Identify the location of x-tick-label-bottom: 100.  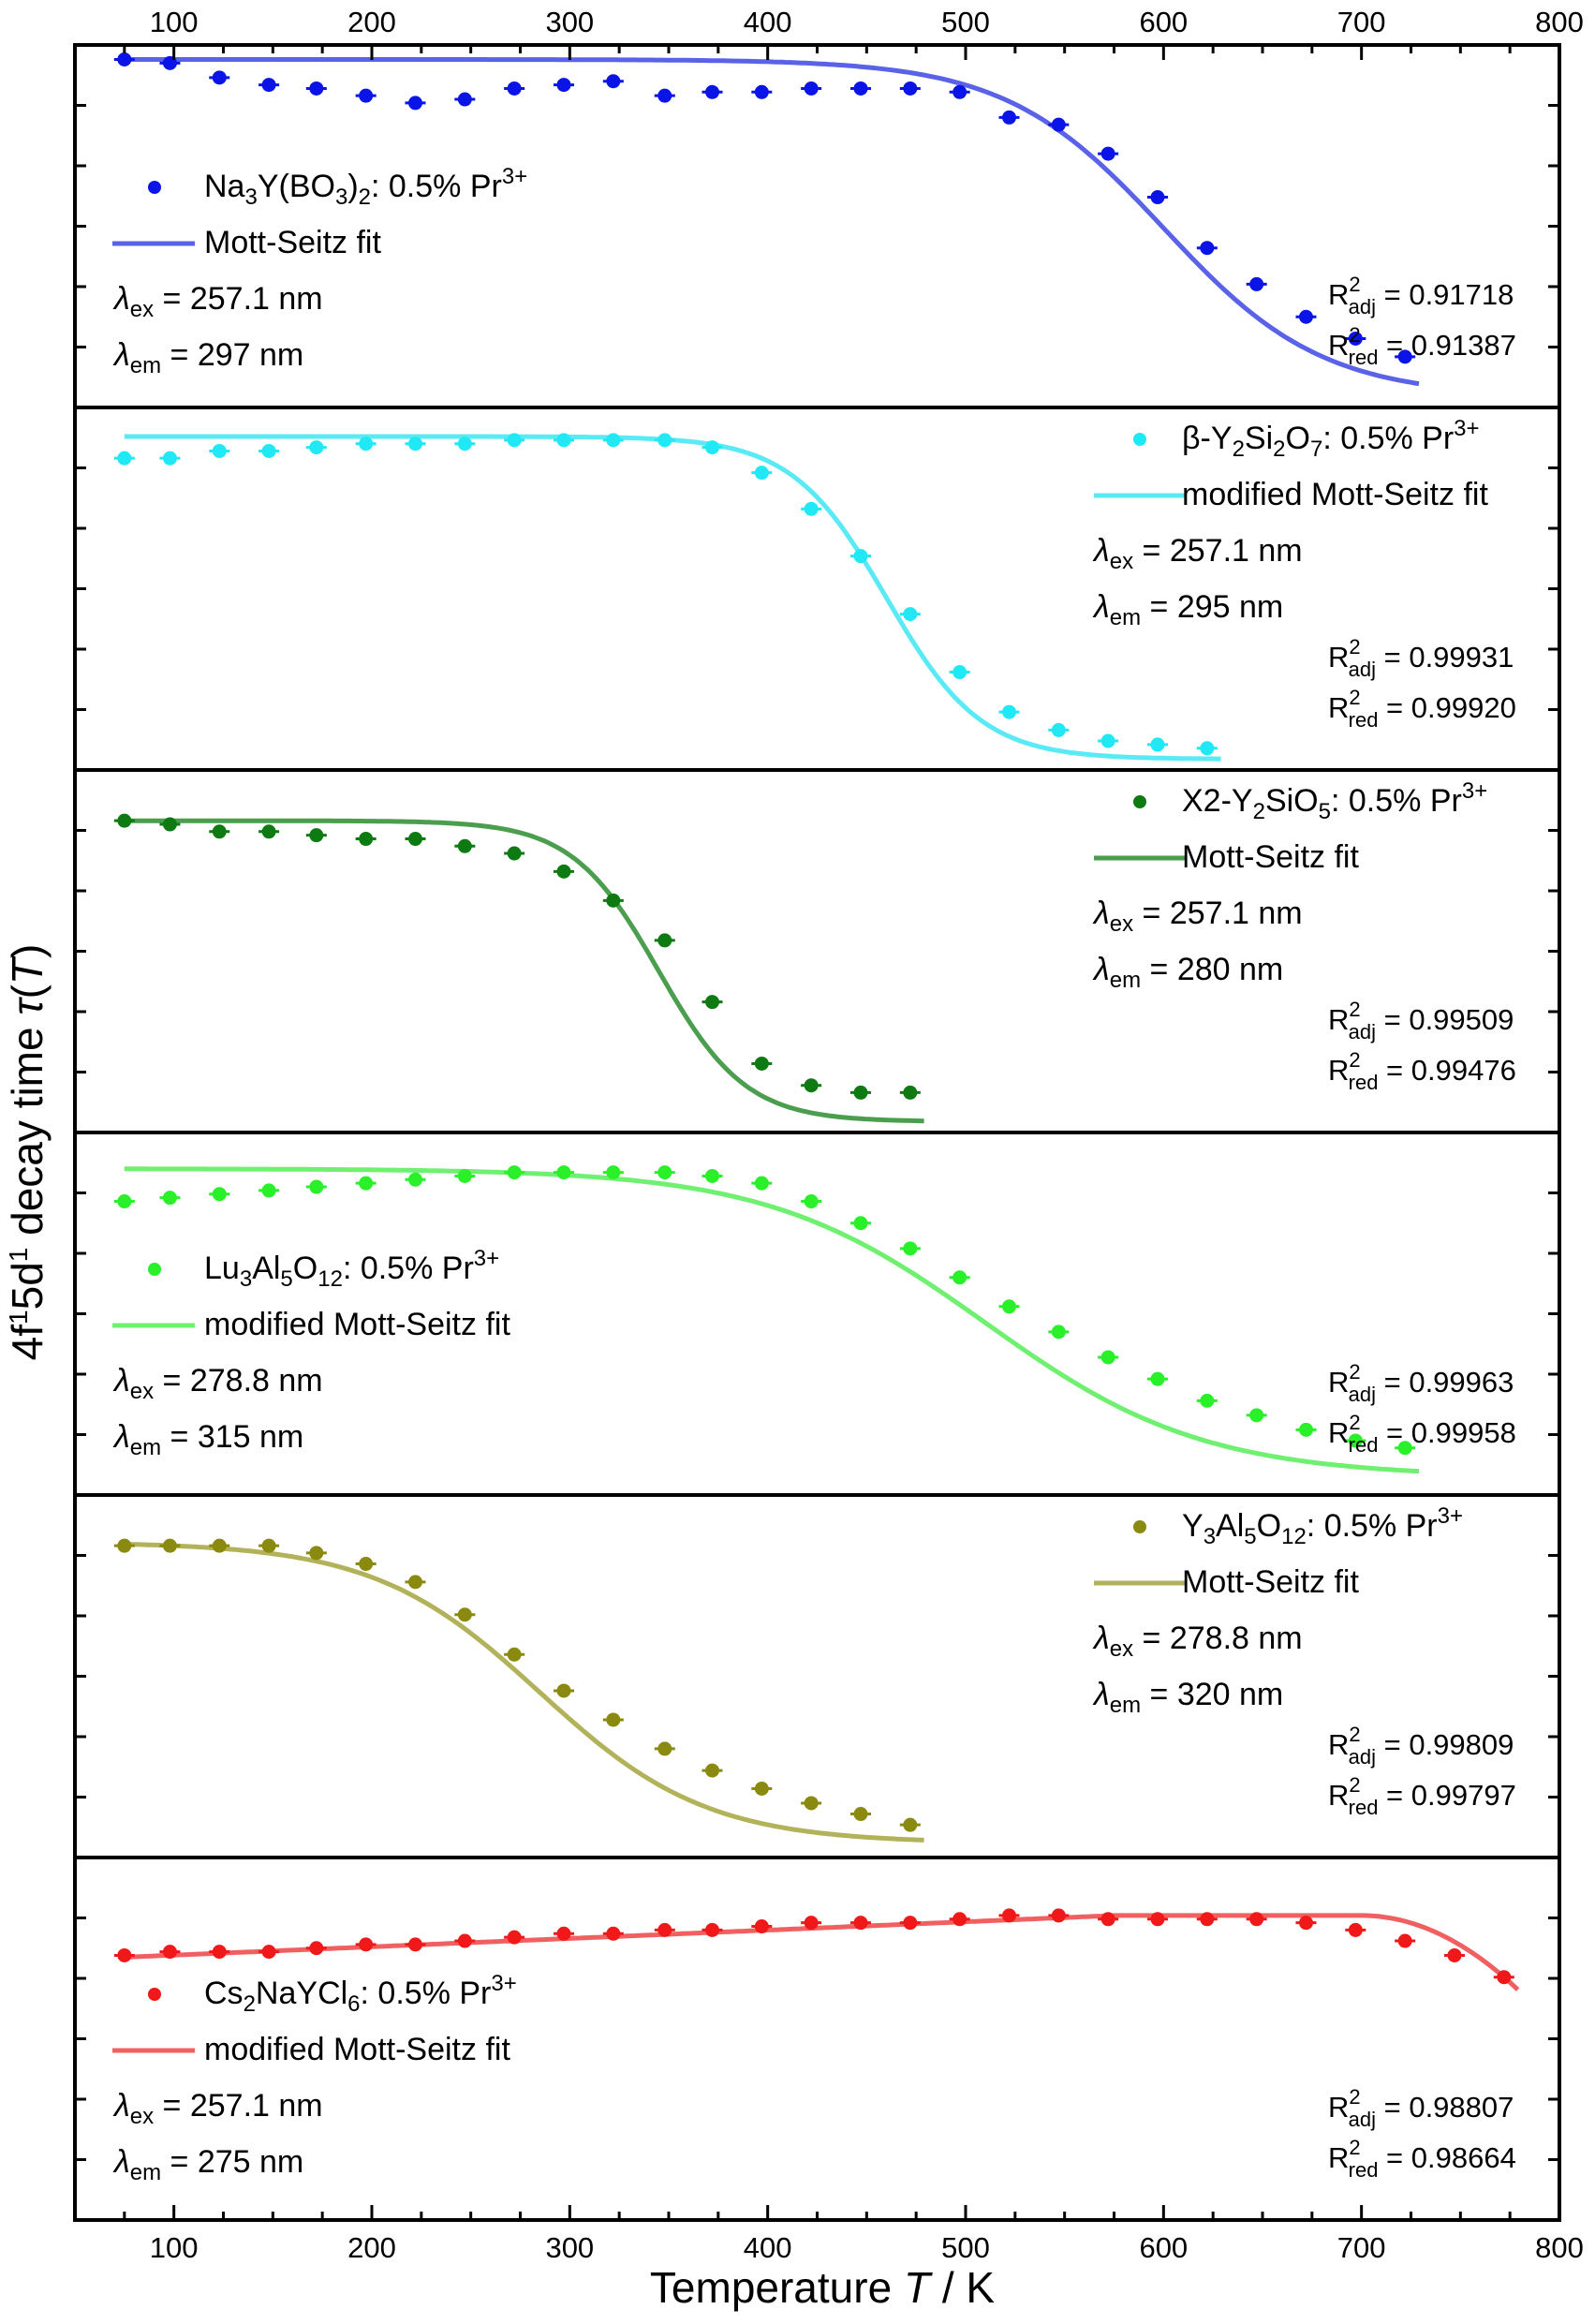
(174, 2247).